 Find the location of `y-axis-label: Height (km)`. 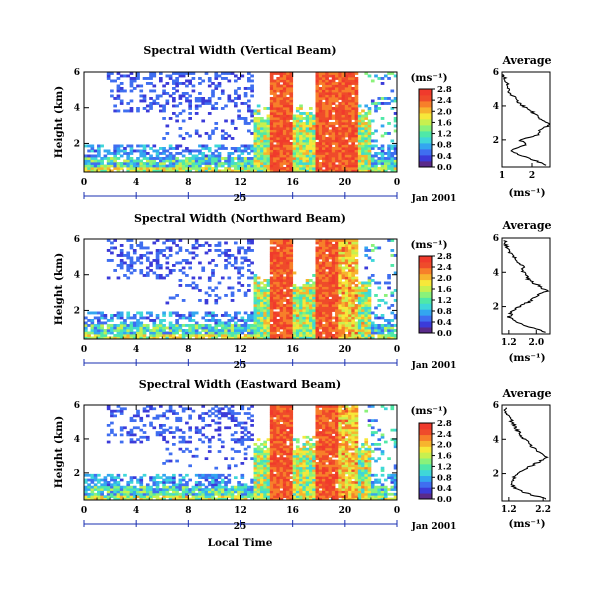

y-axis-label: Height (km) is located at coordinates (59, 122).